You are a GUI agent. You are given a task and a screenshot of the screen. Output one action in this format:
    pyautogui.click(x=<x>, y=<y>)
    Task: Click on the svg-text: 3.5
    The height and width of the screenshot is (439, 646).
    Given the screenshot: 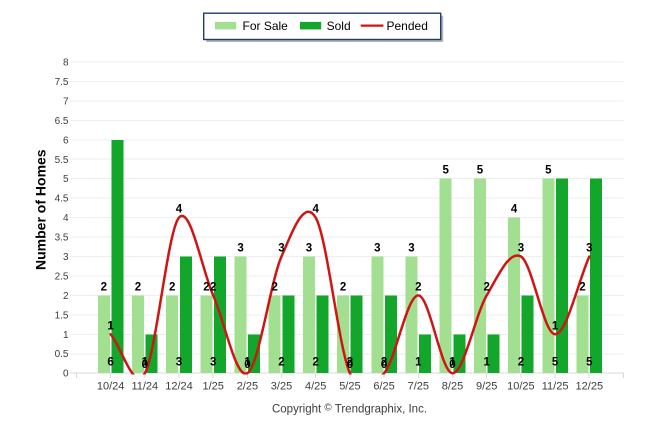 What is the action you would take?
    pyautogui.click(x=62, y=238)
    